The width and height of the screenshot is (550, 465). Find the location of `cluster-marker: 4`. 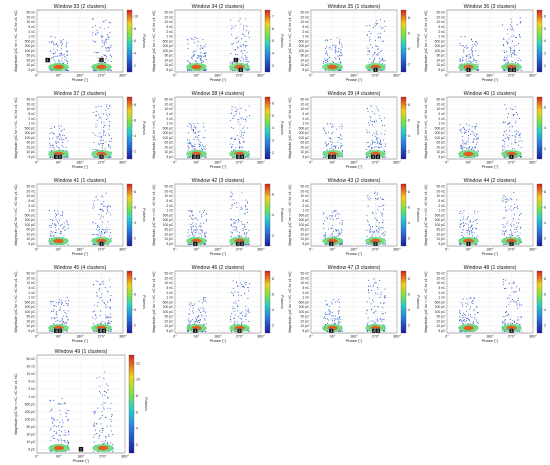

cluster-marker: 4 is located at coordinates (104, 331).